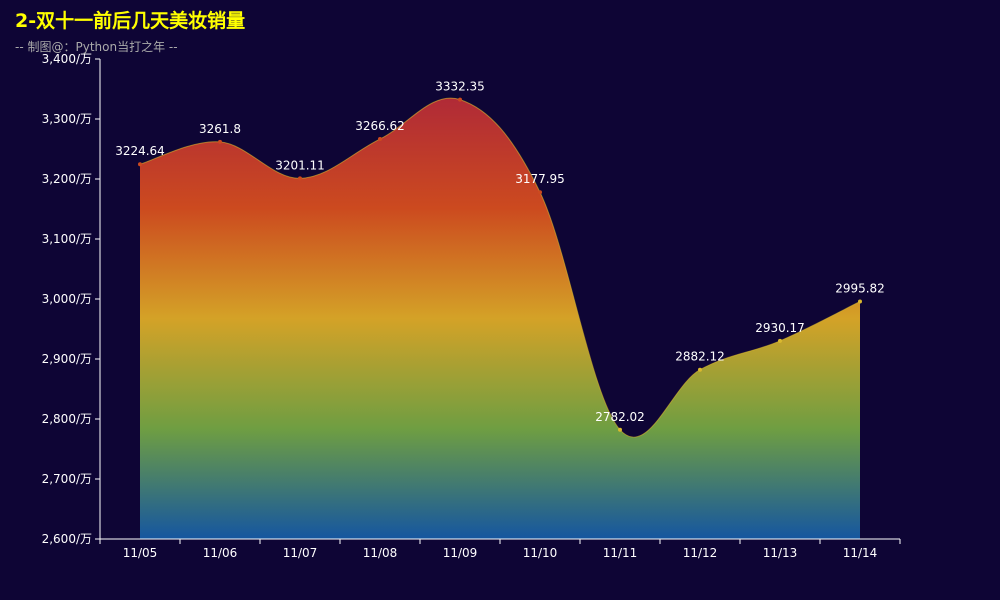 The width and height of the screenshot is (1000, 600). I want to click on y-tick-label: 3,000/万, so click(67, 299).